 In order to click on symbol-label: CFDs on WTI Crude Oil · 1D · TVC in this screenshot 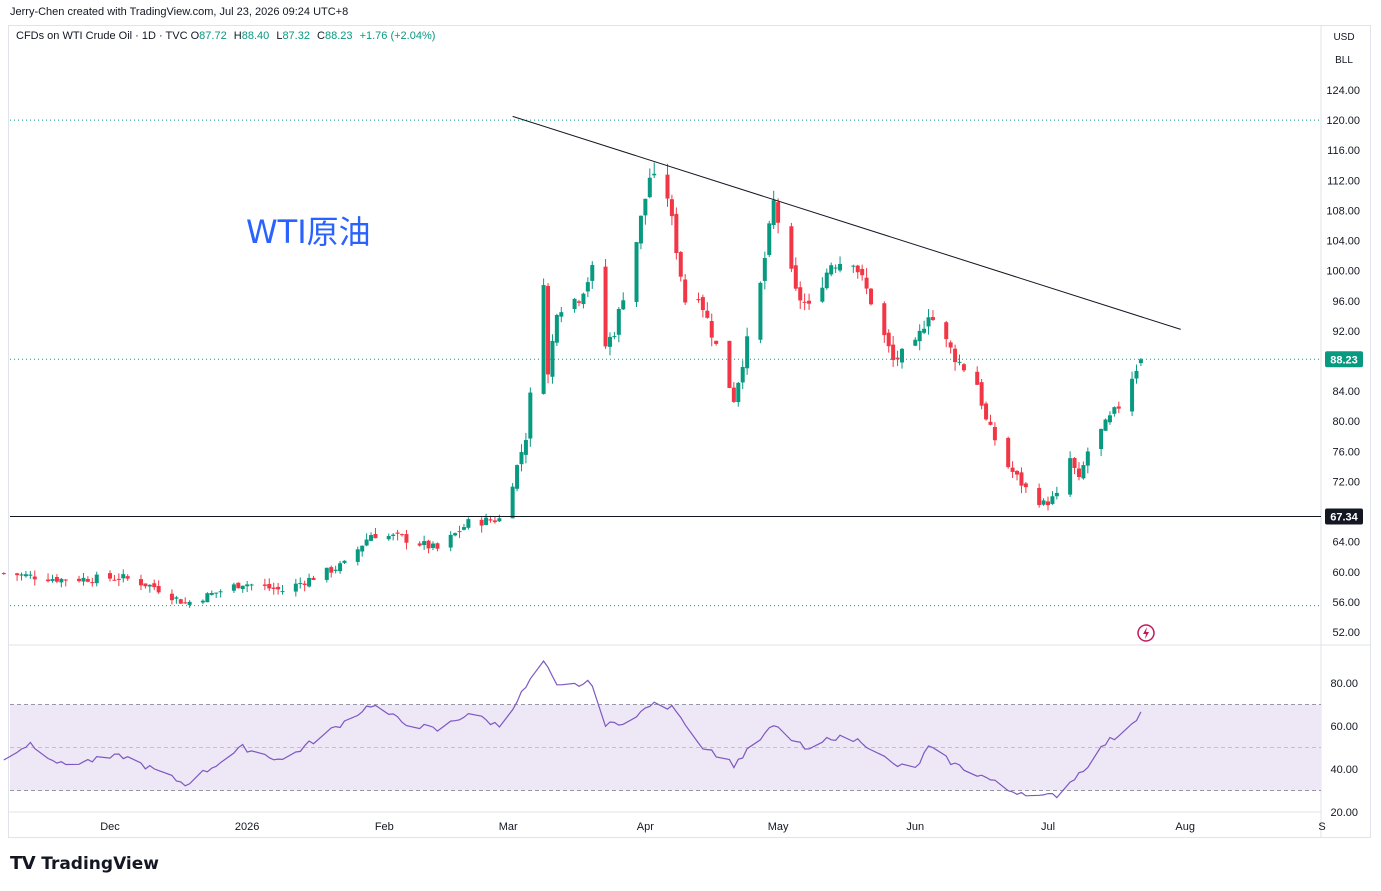, I will do `click(102, 36)`.